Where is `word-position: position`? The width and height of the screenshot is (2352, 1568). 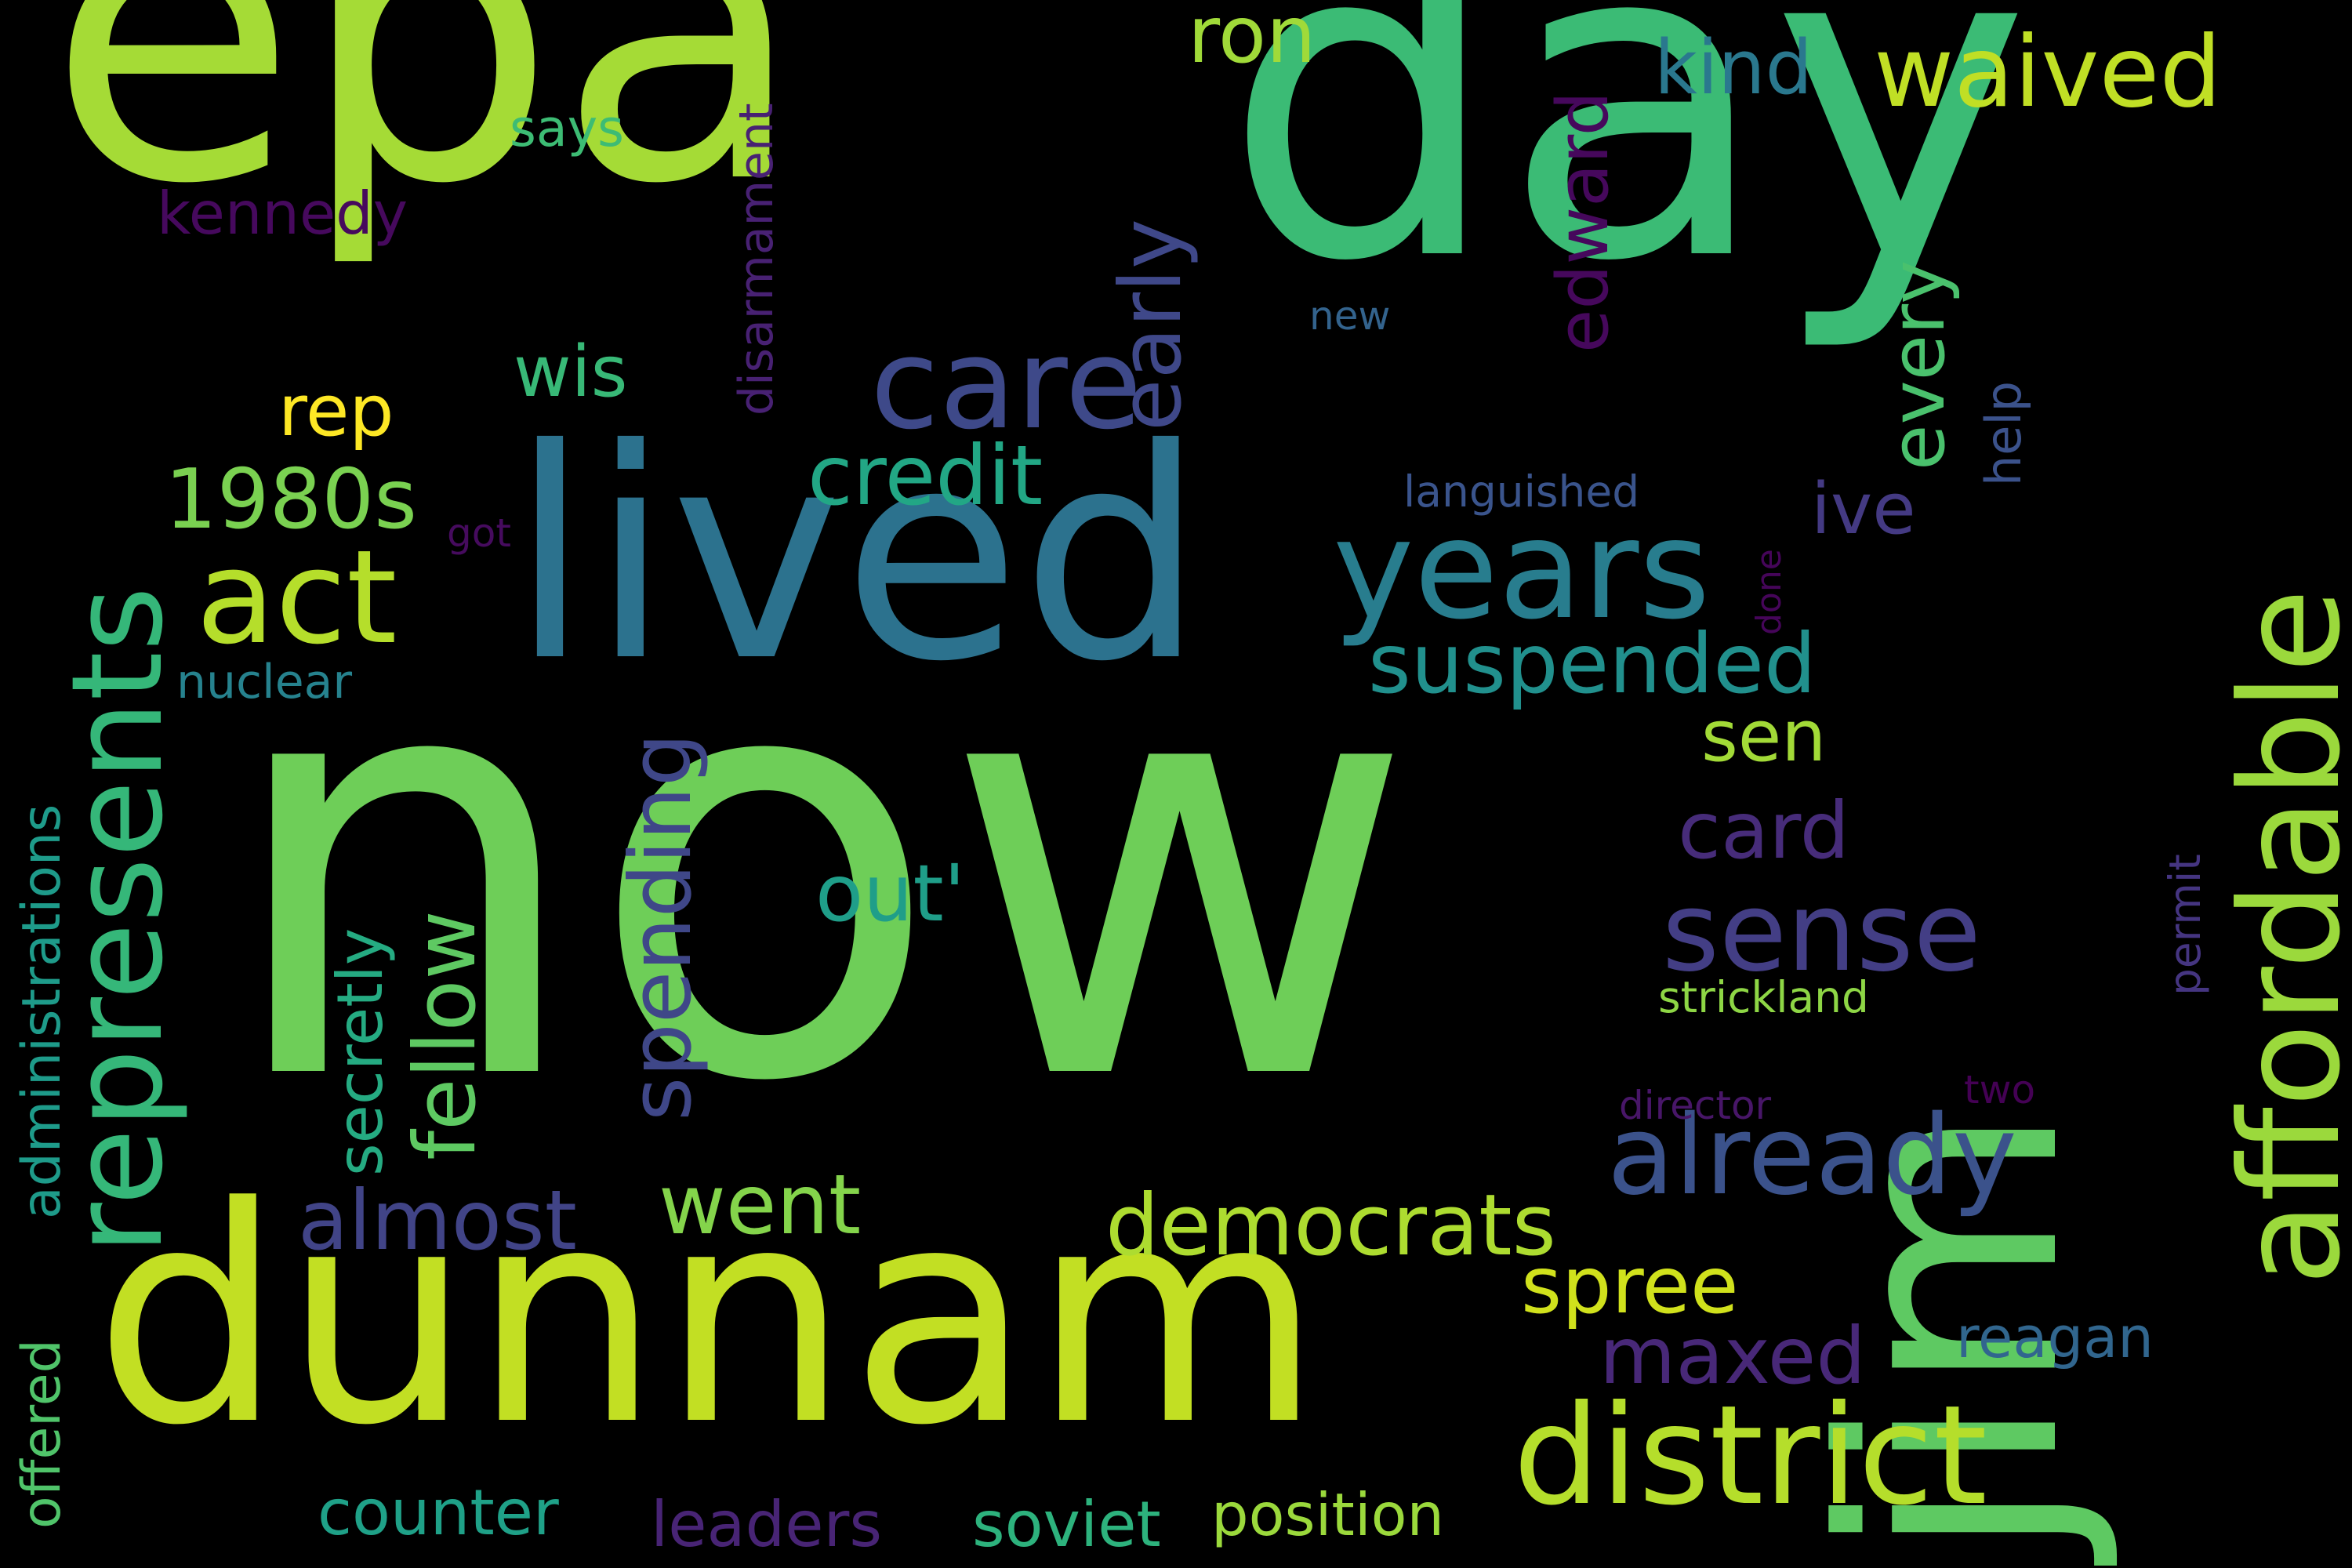 word-position: position is located at coordinates (1328, 1514).